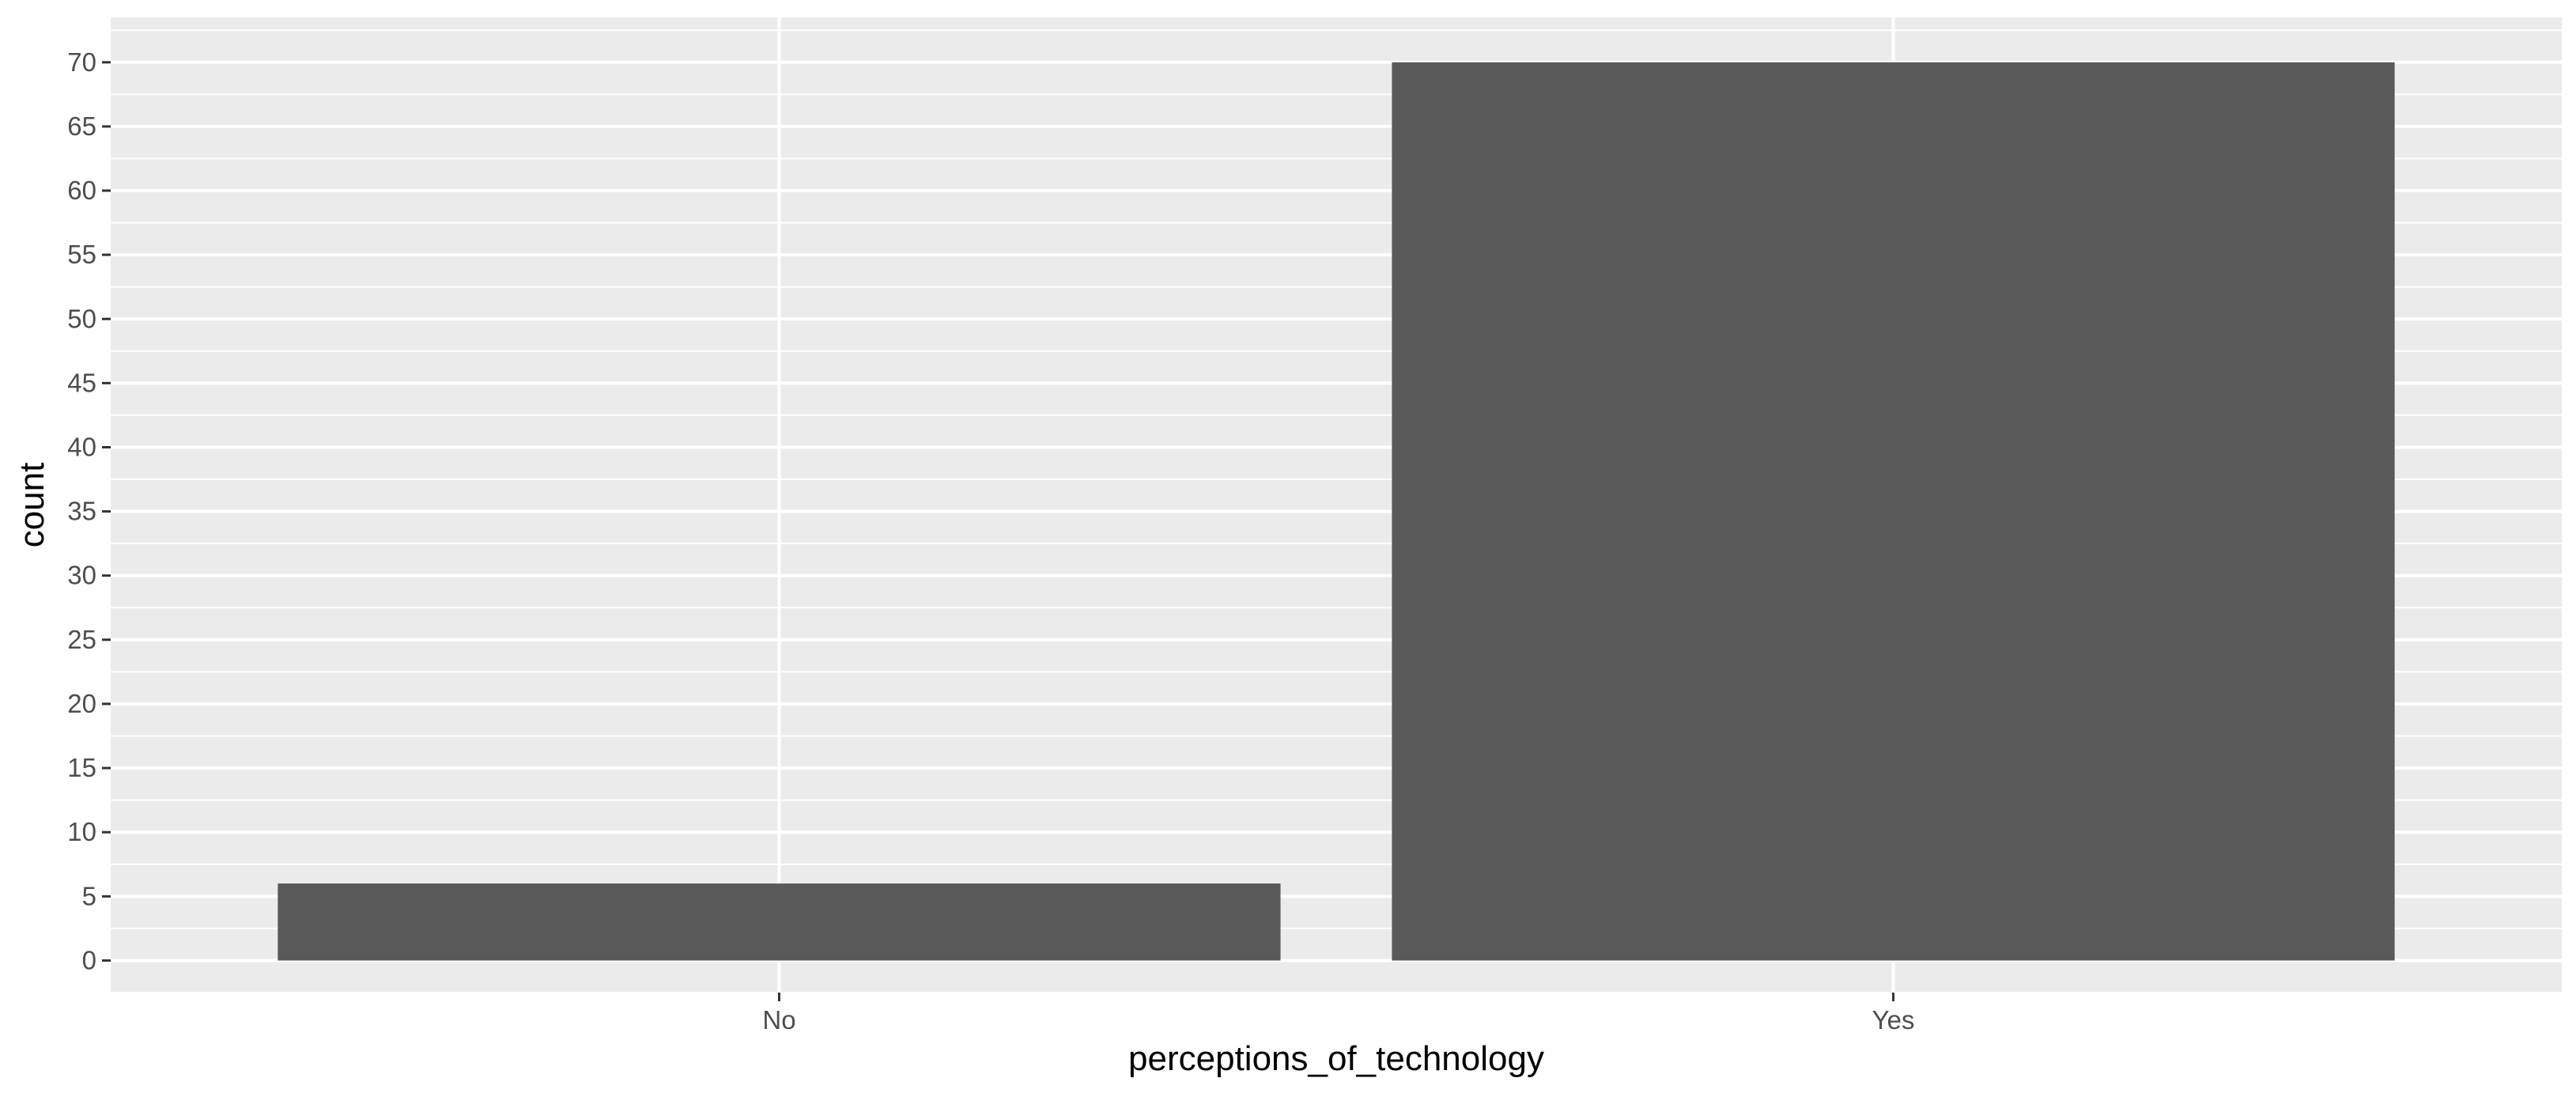 The height and width of the screenshot is (1097, 2576). Describe the element at coordinates (32, 505) in the screenshot. I see `y-axis-title: count` at that location.